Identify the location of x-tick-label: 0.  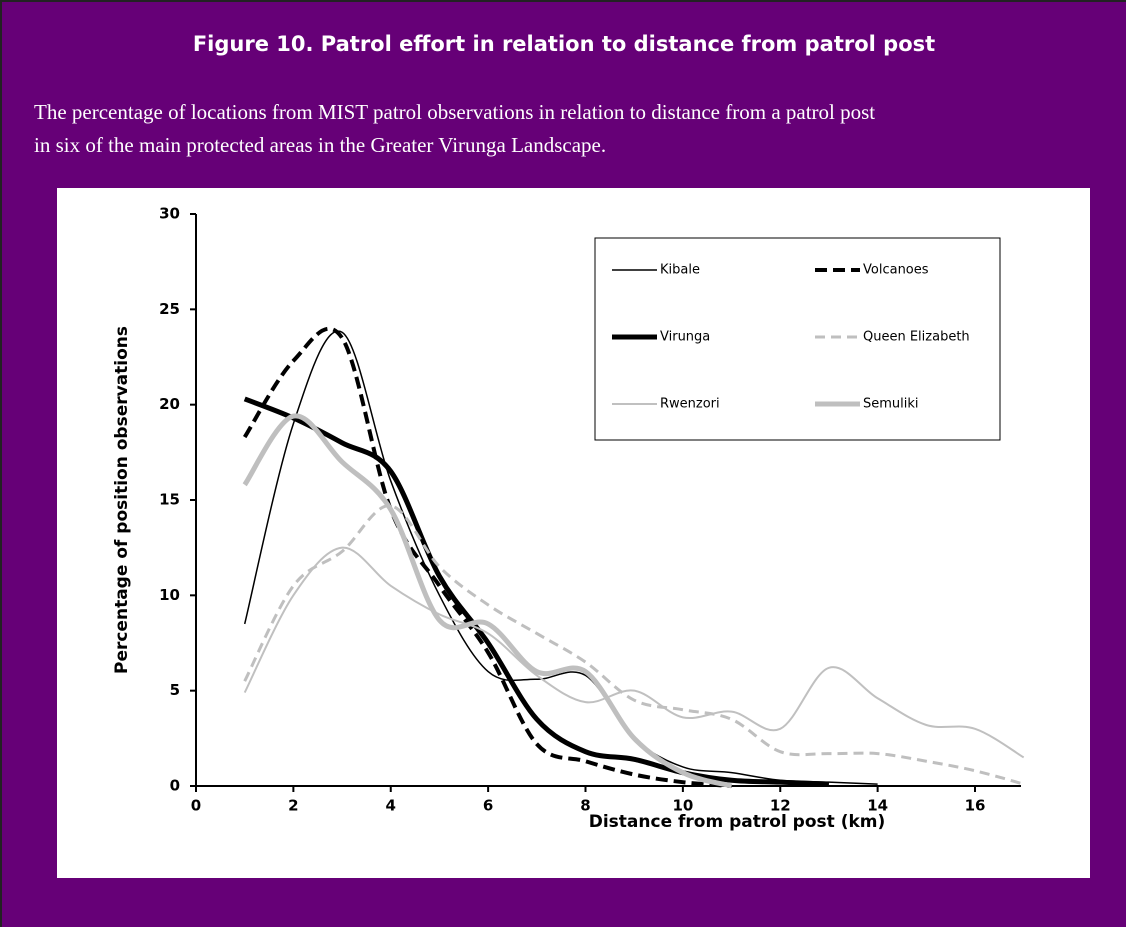
(196, 806).